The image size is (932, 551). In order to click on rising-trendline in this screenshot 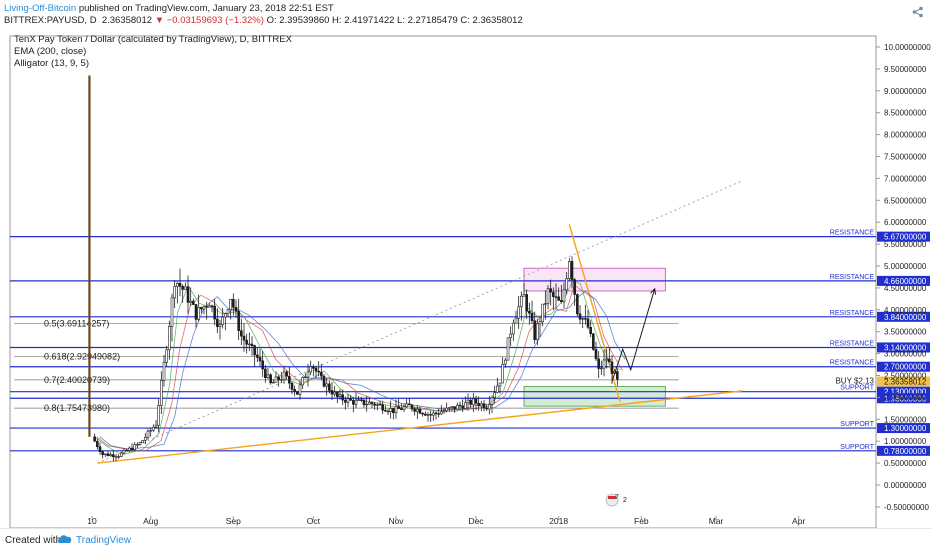, I will do `click(420, 427)`.